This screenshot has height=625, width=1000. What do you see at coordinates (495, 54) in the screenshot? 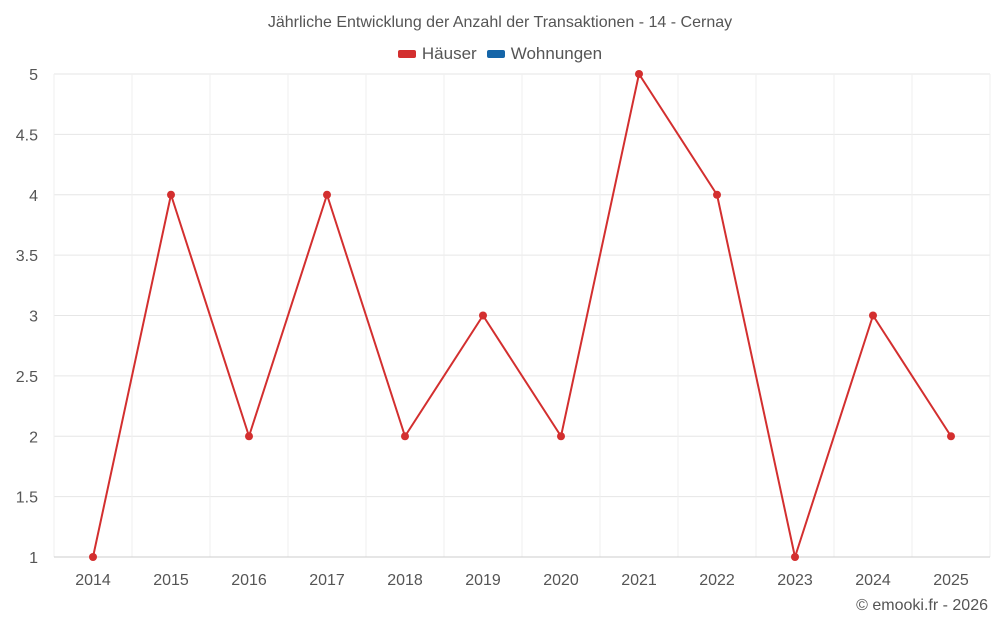
I see `legend-swatch-wohnungen` at bounding box center [495, 54].